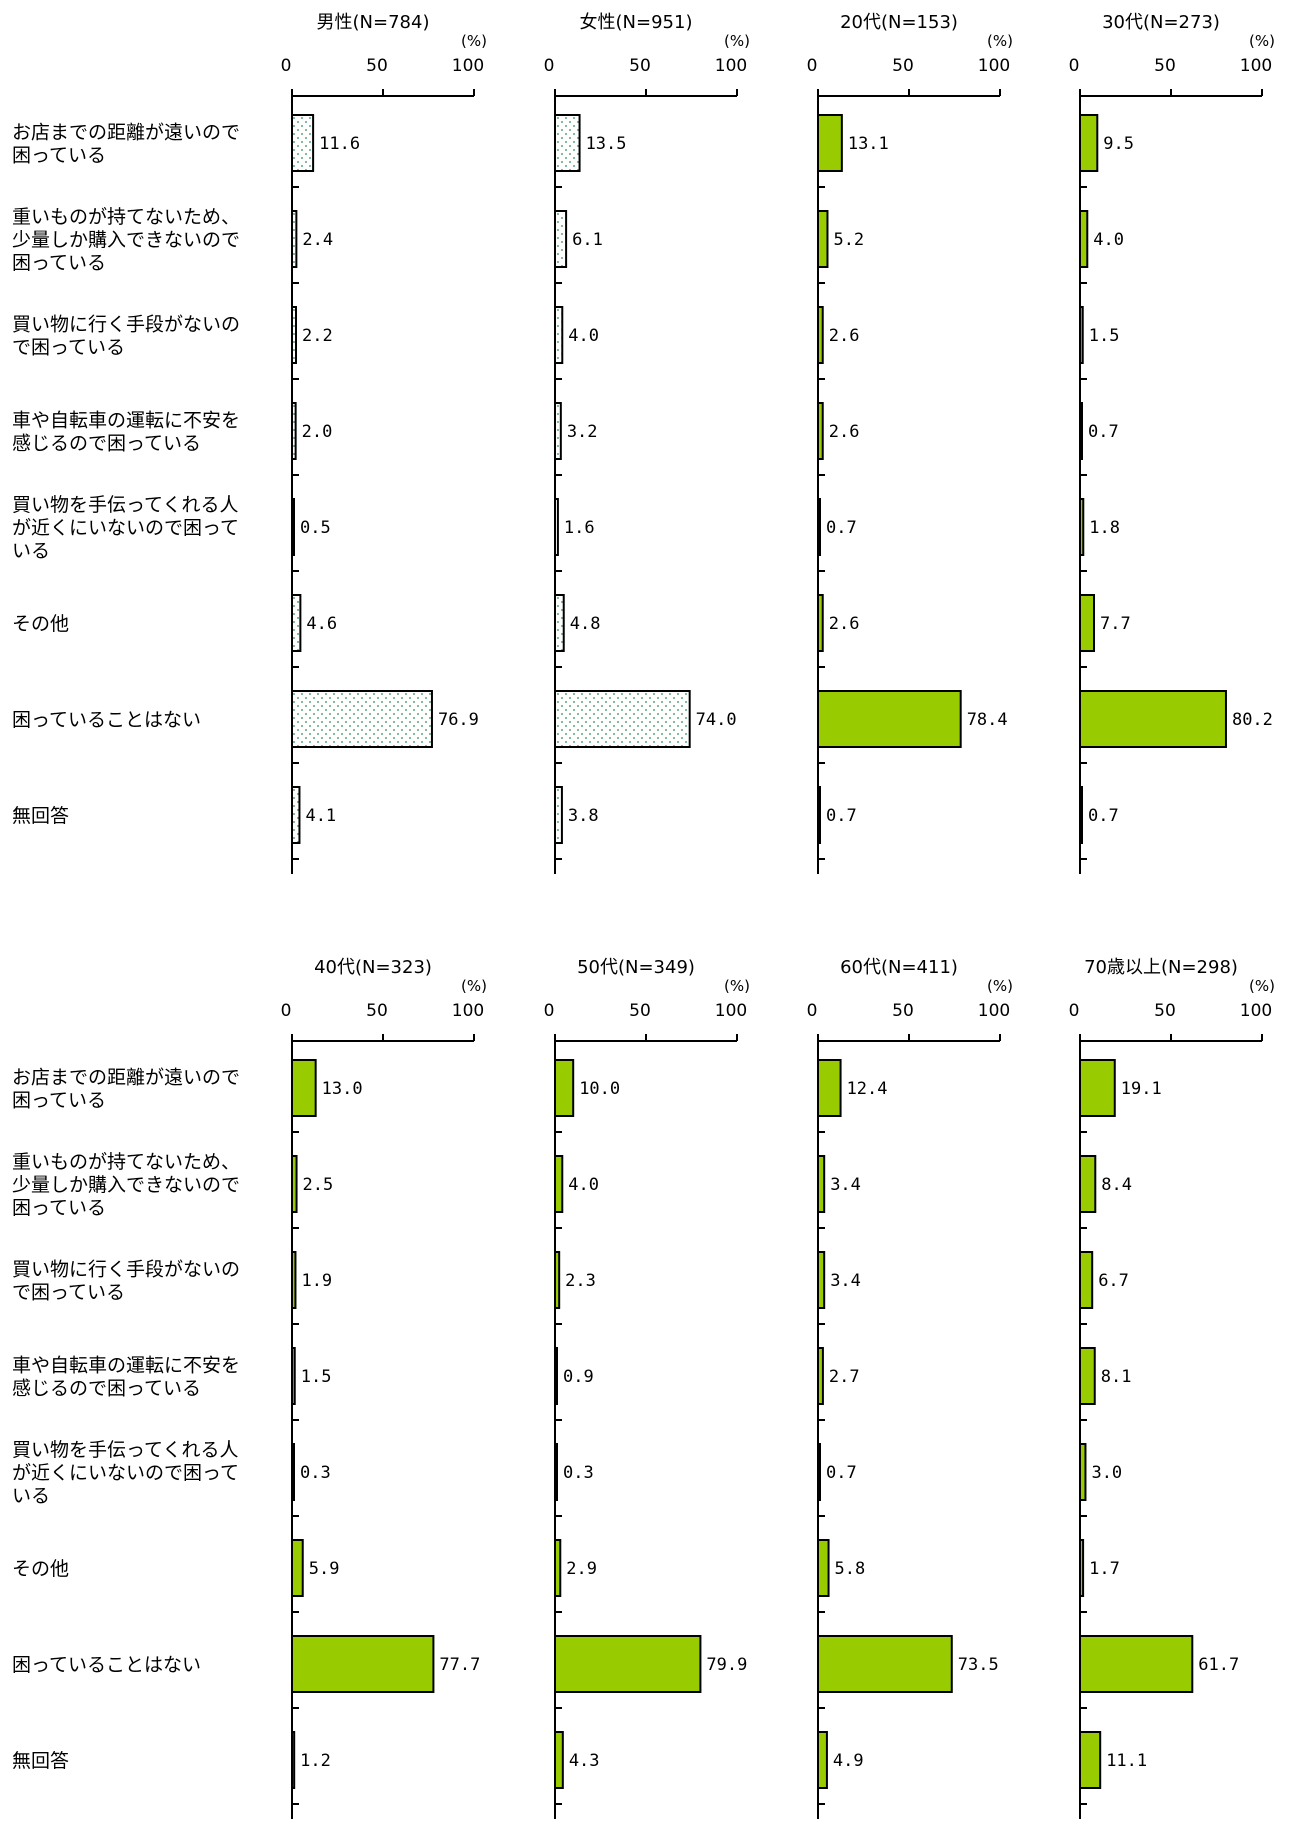 This screenshot has width=1291, height=1829. Describe the element at coordinates (126, 1377) in the screenshot. I see `category-label: 車や自転車の運転に不安を感じるので困っている` at that location.